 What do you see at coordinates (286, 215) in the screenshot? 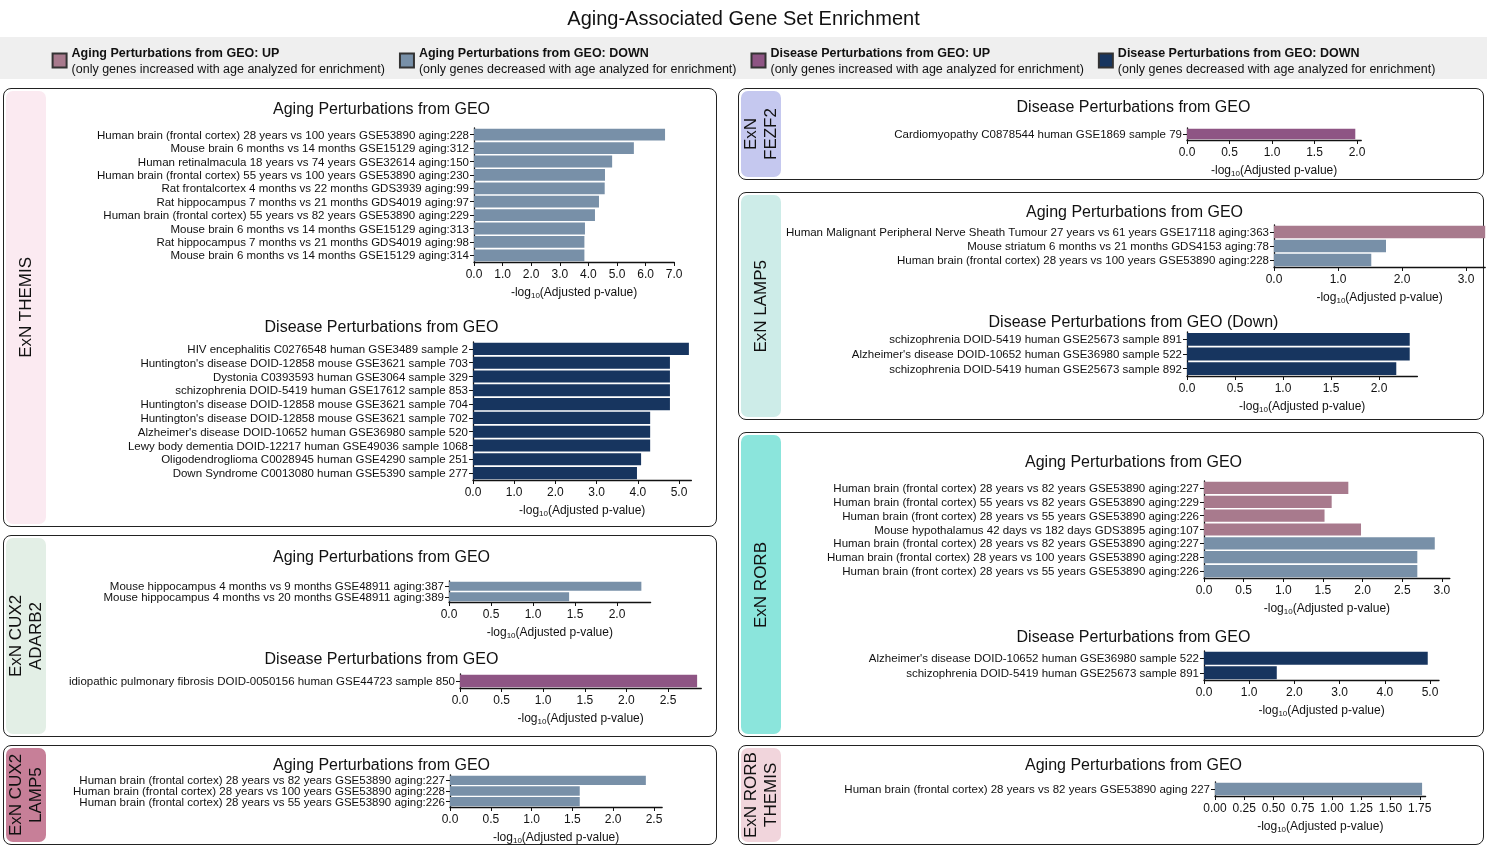
I see `y-tick-label: Human brain (frontal cortex) 55 years vs 82 years GSE53890 aging:229` at bounding box center [286, 215].